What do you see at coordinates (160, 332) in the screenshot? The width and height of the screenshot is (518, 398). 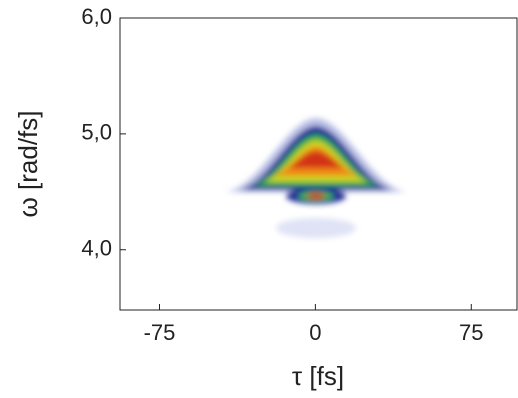 I see `x-tick-label: -75` at bounding box center [160, 332].